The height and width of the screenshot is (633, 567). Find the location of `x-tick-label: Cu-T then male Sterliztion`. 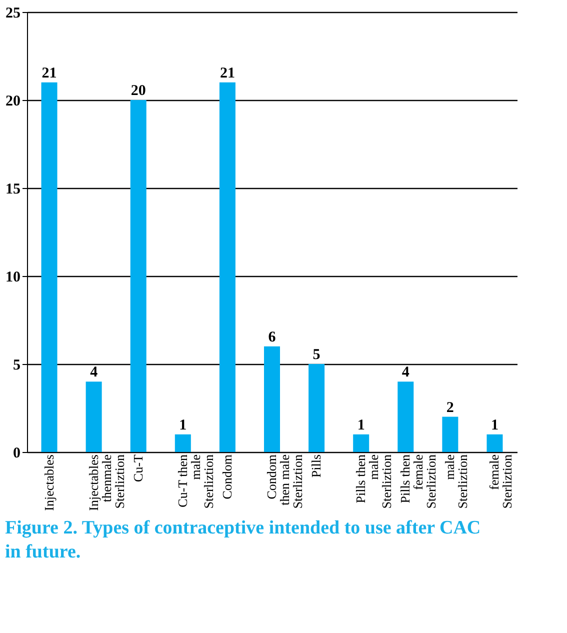

x-tick-label: Cu-T then male Sterliztion is located at coordinates (195, 481).